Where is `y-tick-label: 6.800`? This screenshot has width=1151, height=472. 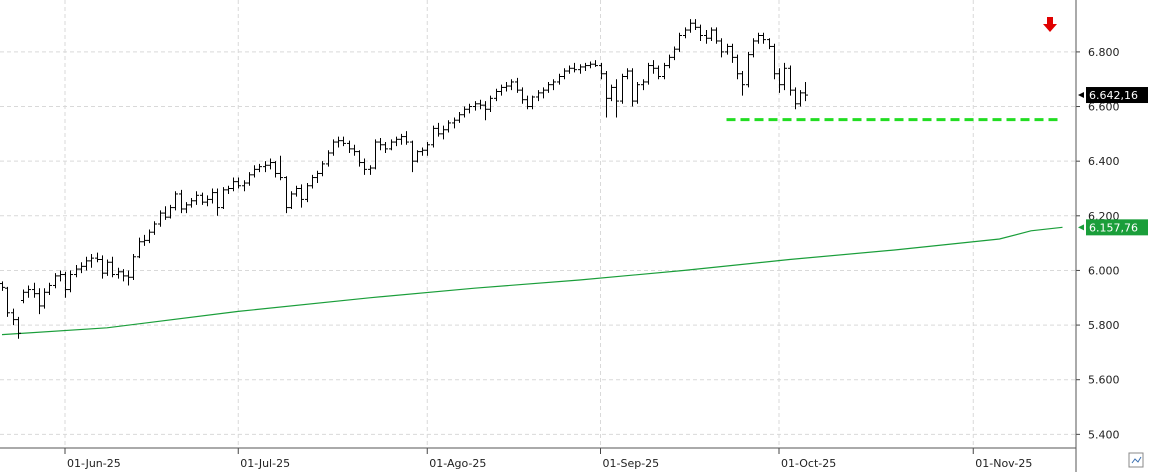 y-tick-label: 6.800 is located at coordinates (1104, 52).